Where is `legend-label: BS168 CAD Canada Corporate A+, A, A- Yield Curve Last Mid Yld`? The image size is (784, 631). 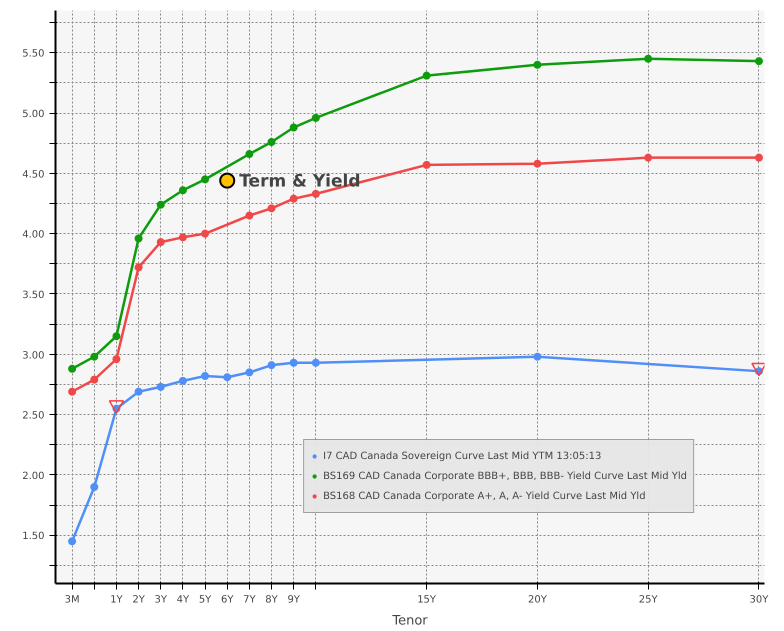
legend-label: BS168 CAD Canada Corporate A+, A, A- Yield Curve Last Mid Yld is located at coordinates (484, 496).